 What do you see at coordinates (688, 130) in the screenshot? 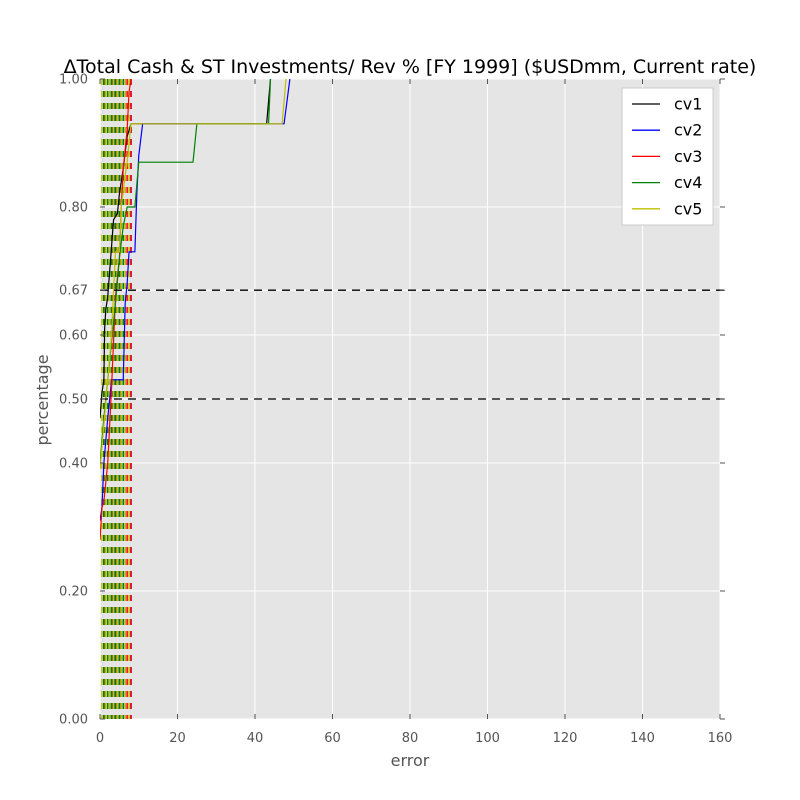
I see `legend-label-cv2: cv2` at bounding box center [688, 130].